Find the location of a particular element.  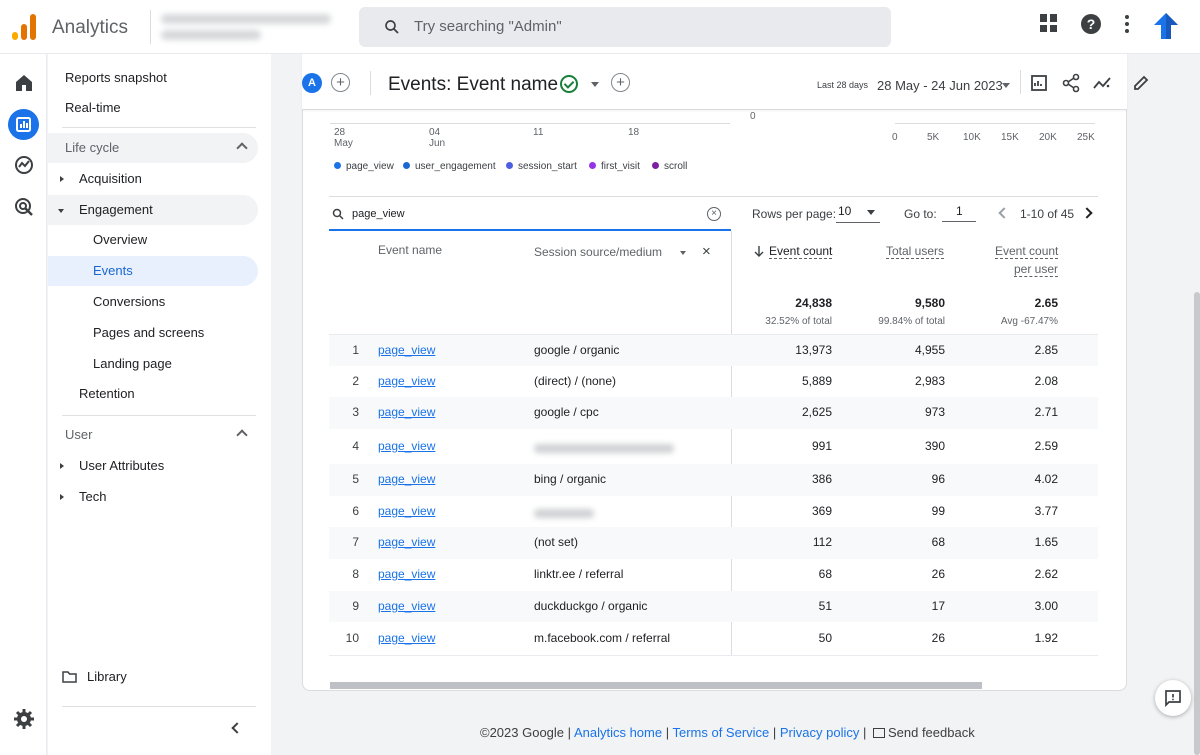

y-tick-label: 0 is located at coordinates (753, 116).